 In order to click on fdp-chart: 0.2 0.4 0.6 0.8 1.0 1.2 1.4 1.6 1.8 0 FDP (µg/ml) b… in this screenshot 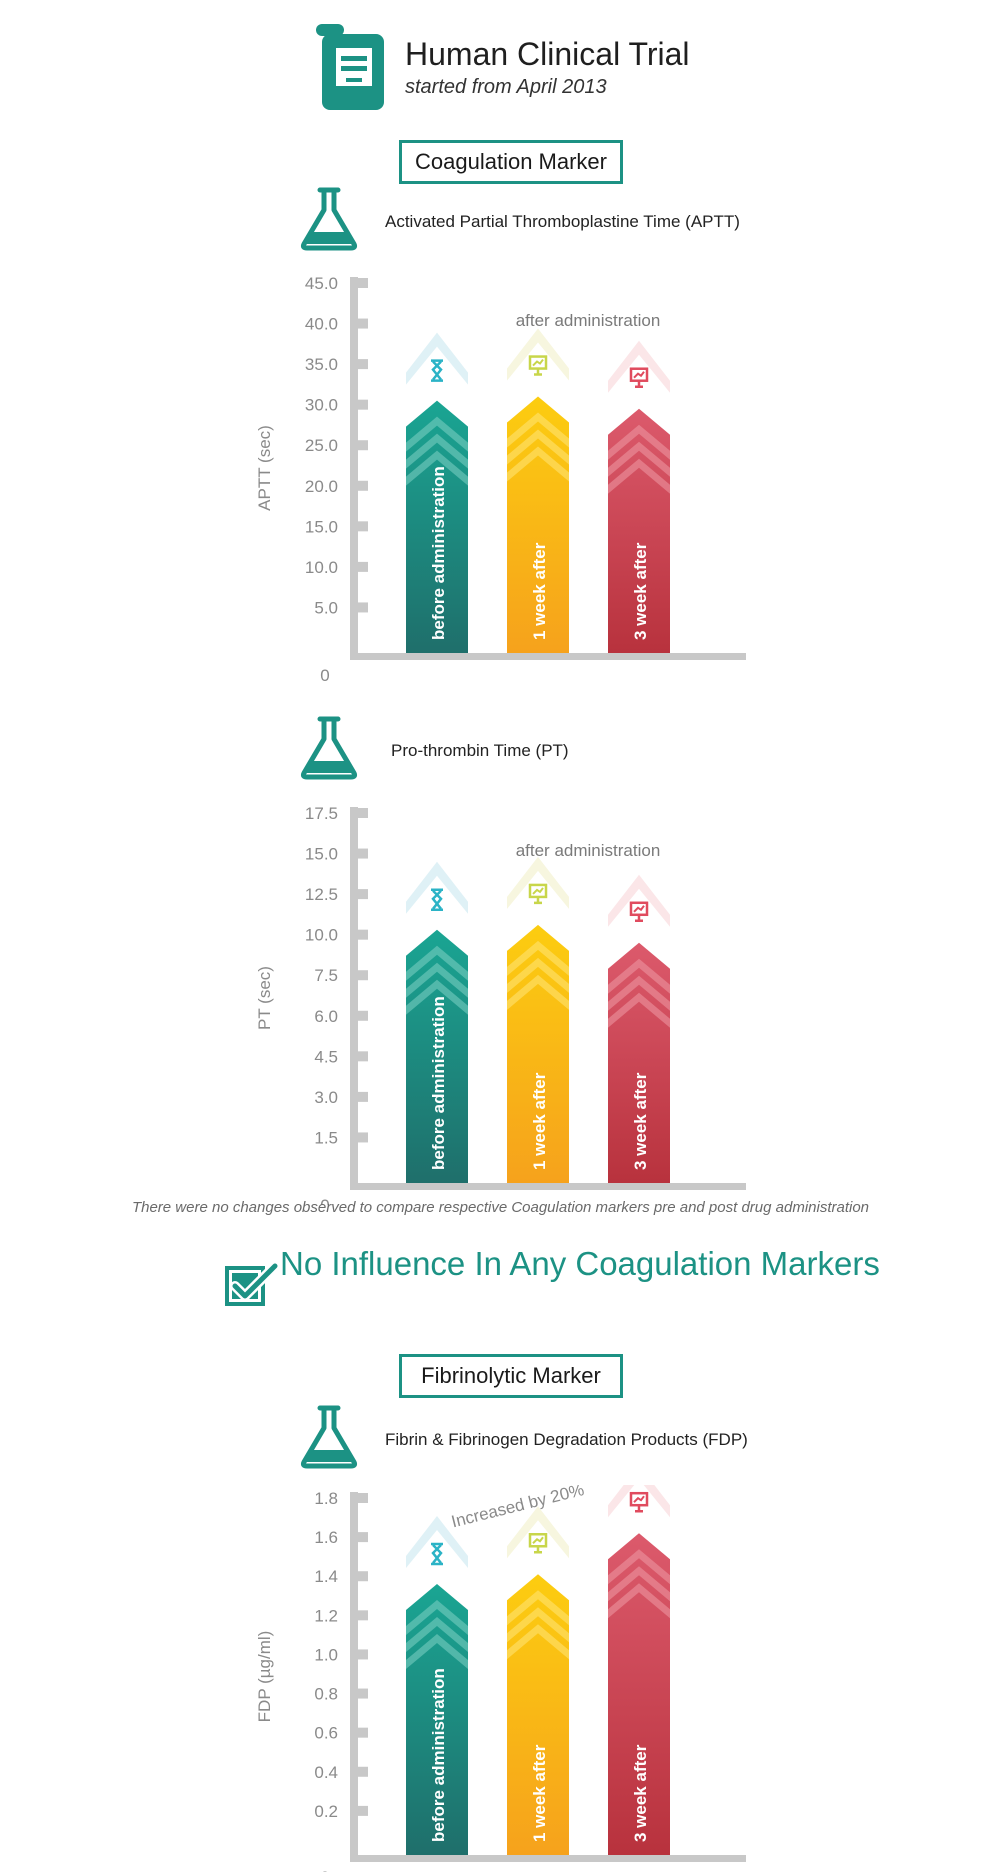, I will do `click(500, 1678)`.